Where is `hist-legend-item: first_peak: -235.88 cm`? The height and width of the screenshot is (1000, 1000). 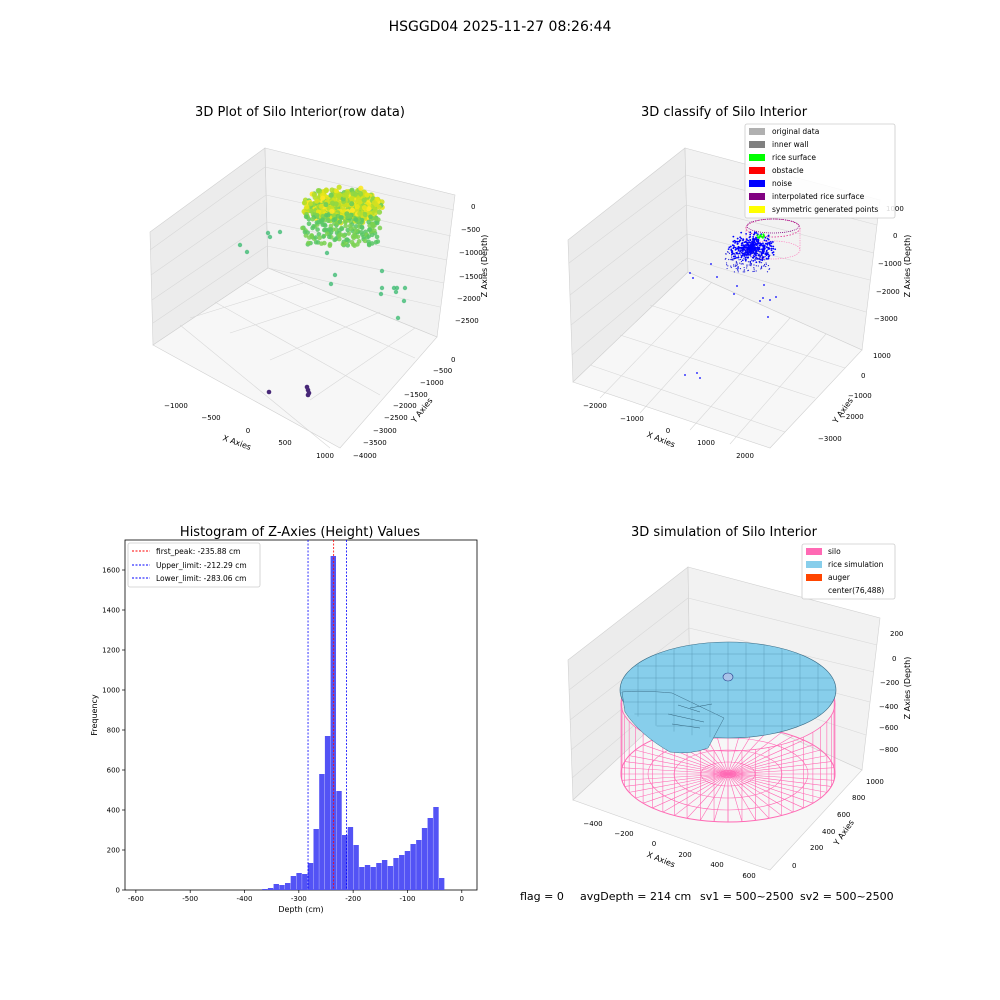 hist-legend-item: first_peak: -235.88 cm is located at coordinates (186, 551).